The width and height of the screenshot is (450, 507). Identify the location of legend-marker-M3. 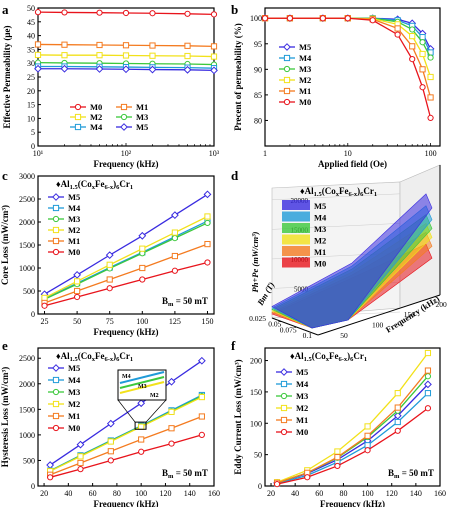
(56, 219).